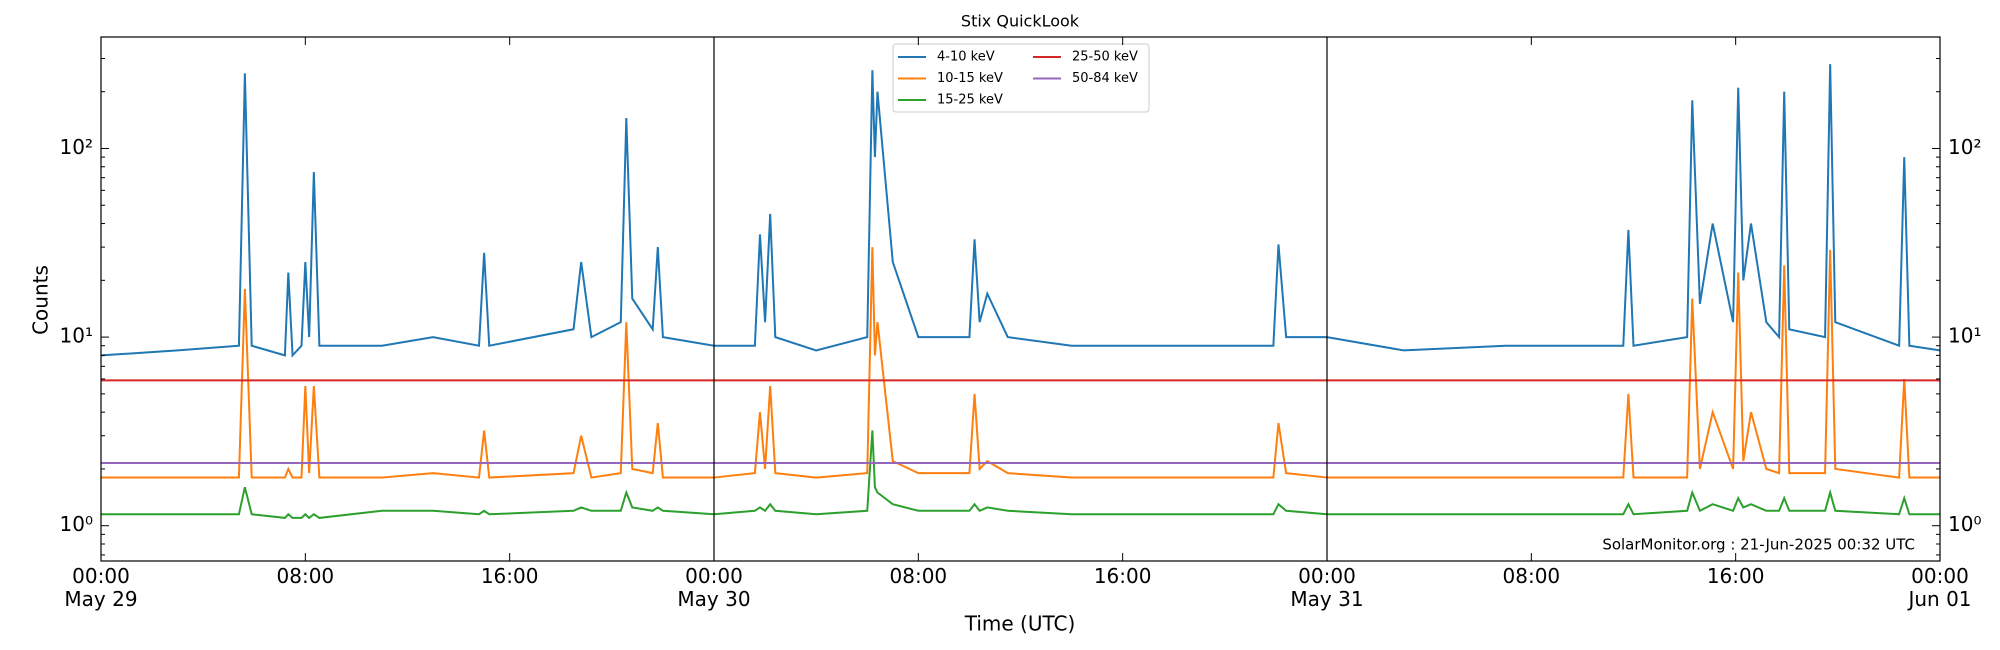  What do you see at coordinates (1964, 336) in the screenshot?
I see `y-tick-label-right: 10¹` at bounding box center [1964, 336].